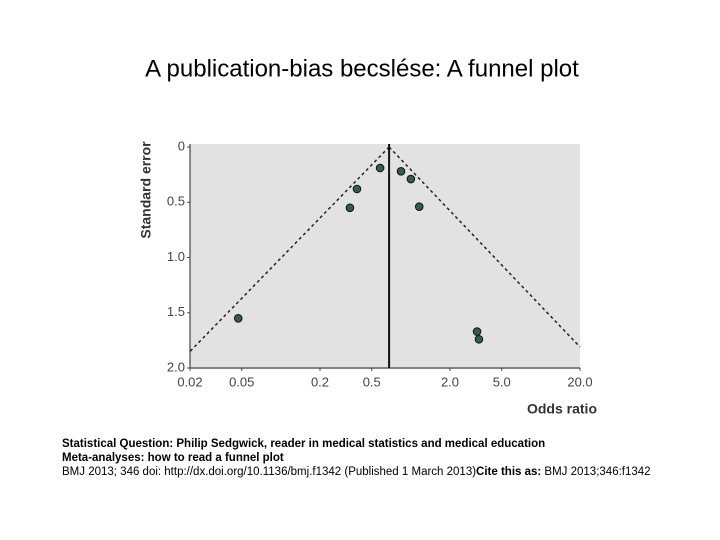 This screenshot has width=720, height=540. Describe the element at coordinates (320, 381) in the screenshot. I see `x-tick-label: 0.2` at that location.